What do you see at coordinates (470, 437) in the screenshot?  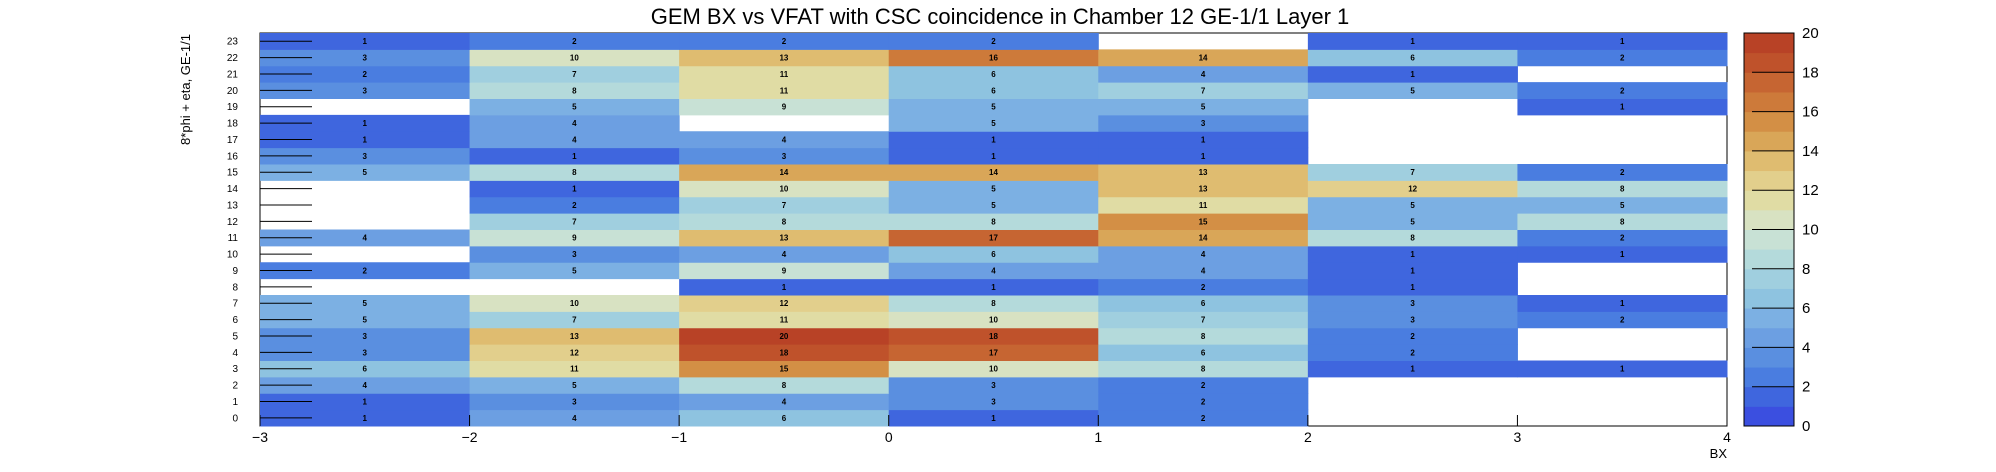 I see `x-tick-label: −2` at bounding box center [470, 437].